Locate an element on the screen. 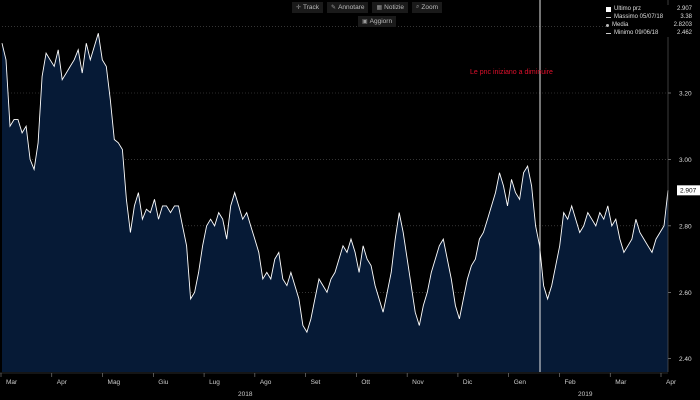 This screenshot has width=700, height=400. last-value-label: 2.907 is located at coordinates (688, 191).